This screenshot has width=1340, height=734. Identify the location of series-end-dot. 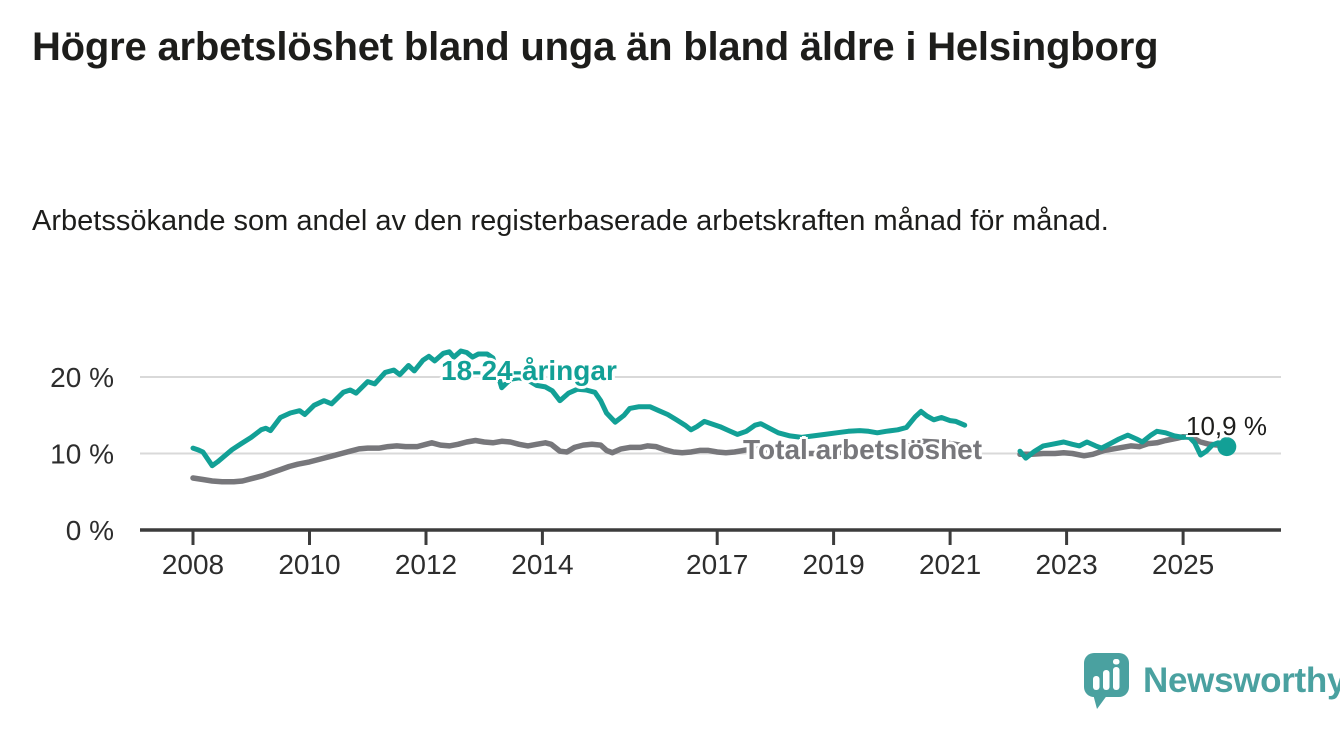
(1227, 447).